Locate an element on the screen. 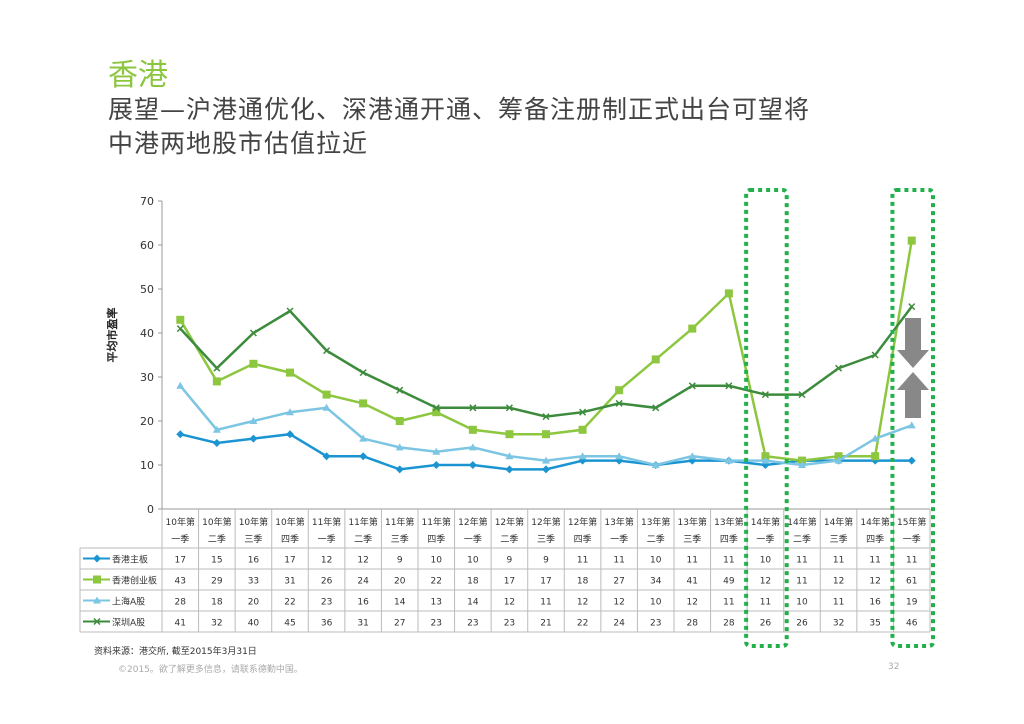  table-cell: 13 is located at coordinates (436, 603).